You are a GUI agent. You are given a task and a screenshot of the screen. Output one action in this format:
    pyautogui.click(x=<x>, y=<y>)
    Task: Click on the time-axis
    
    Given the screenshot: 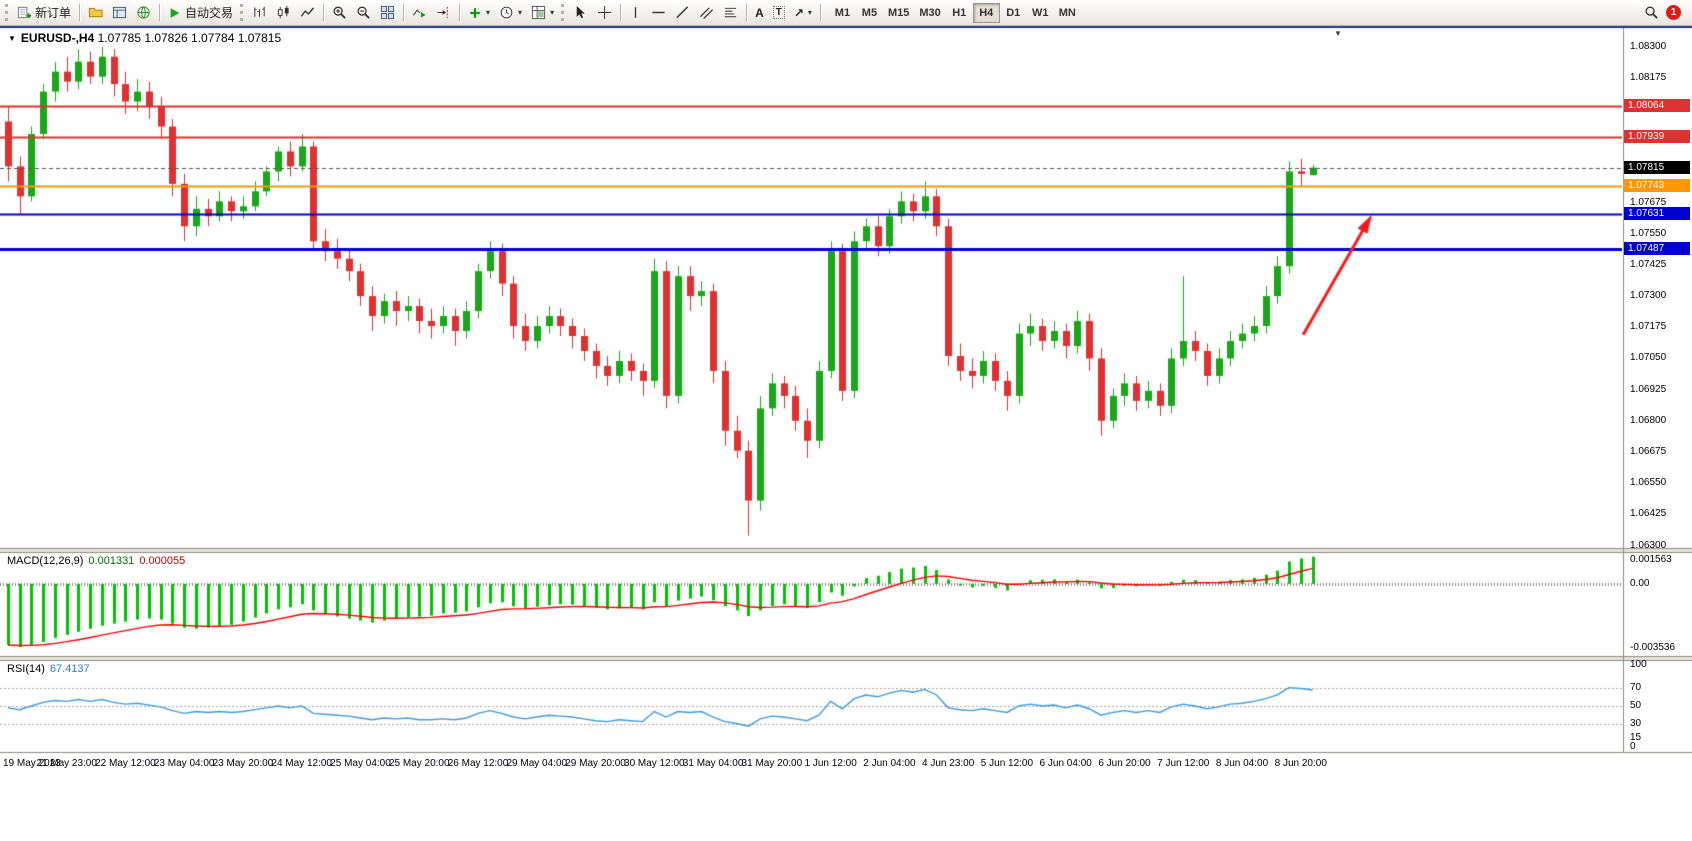 What is the action you would take?
    pyautogui.click(x=811, y=764)
    